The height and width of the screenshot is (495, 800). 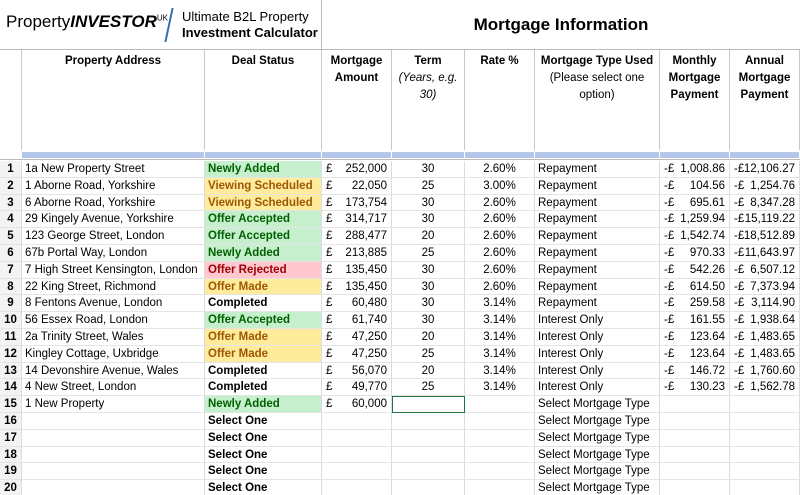 What do you see at coordinates (500, 472) in the screenshot?
I see `cell-rate` at bounding box center [500, 472].